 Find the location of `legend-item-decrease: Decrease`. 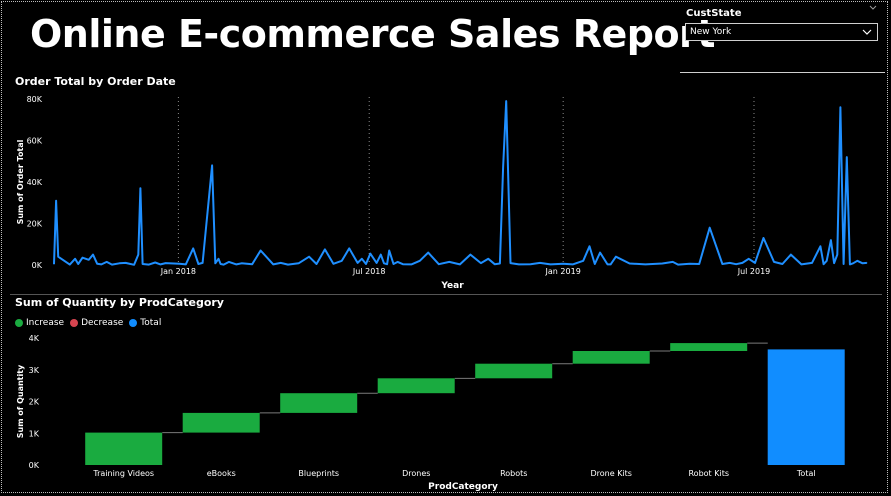

legend-item-decrease: Decrease is located at coordinates (96, 323).